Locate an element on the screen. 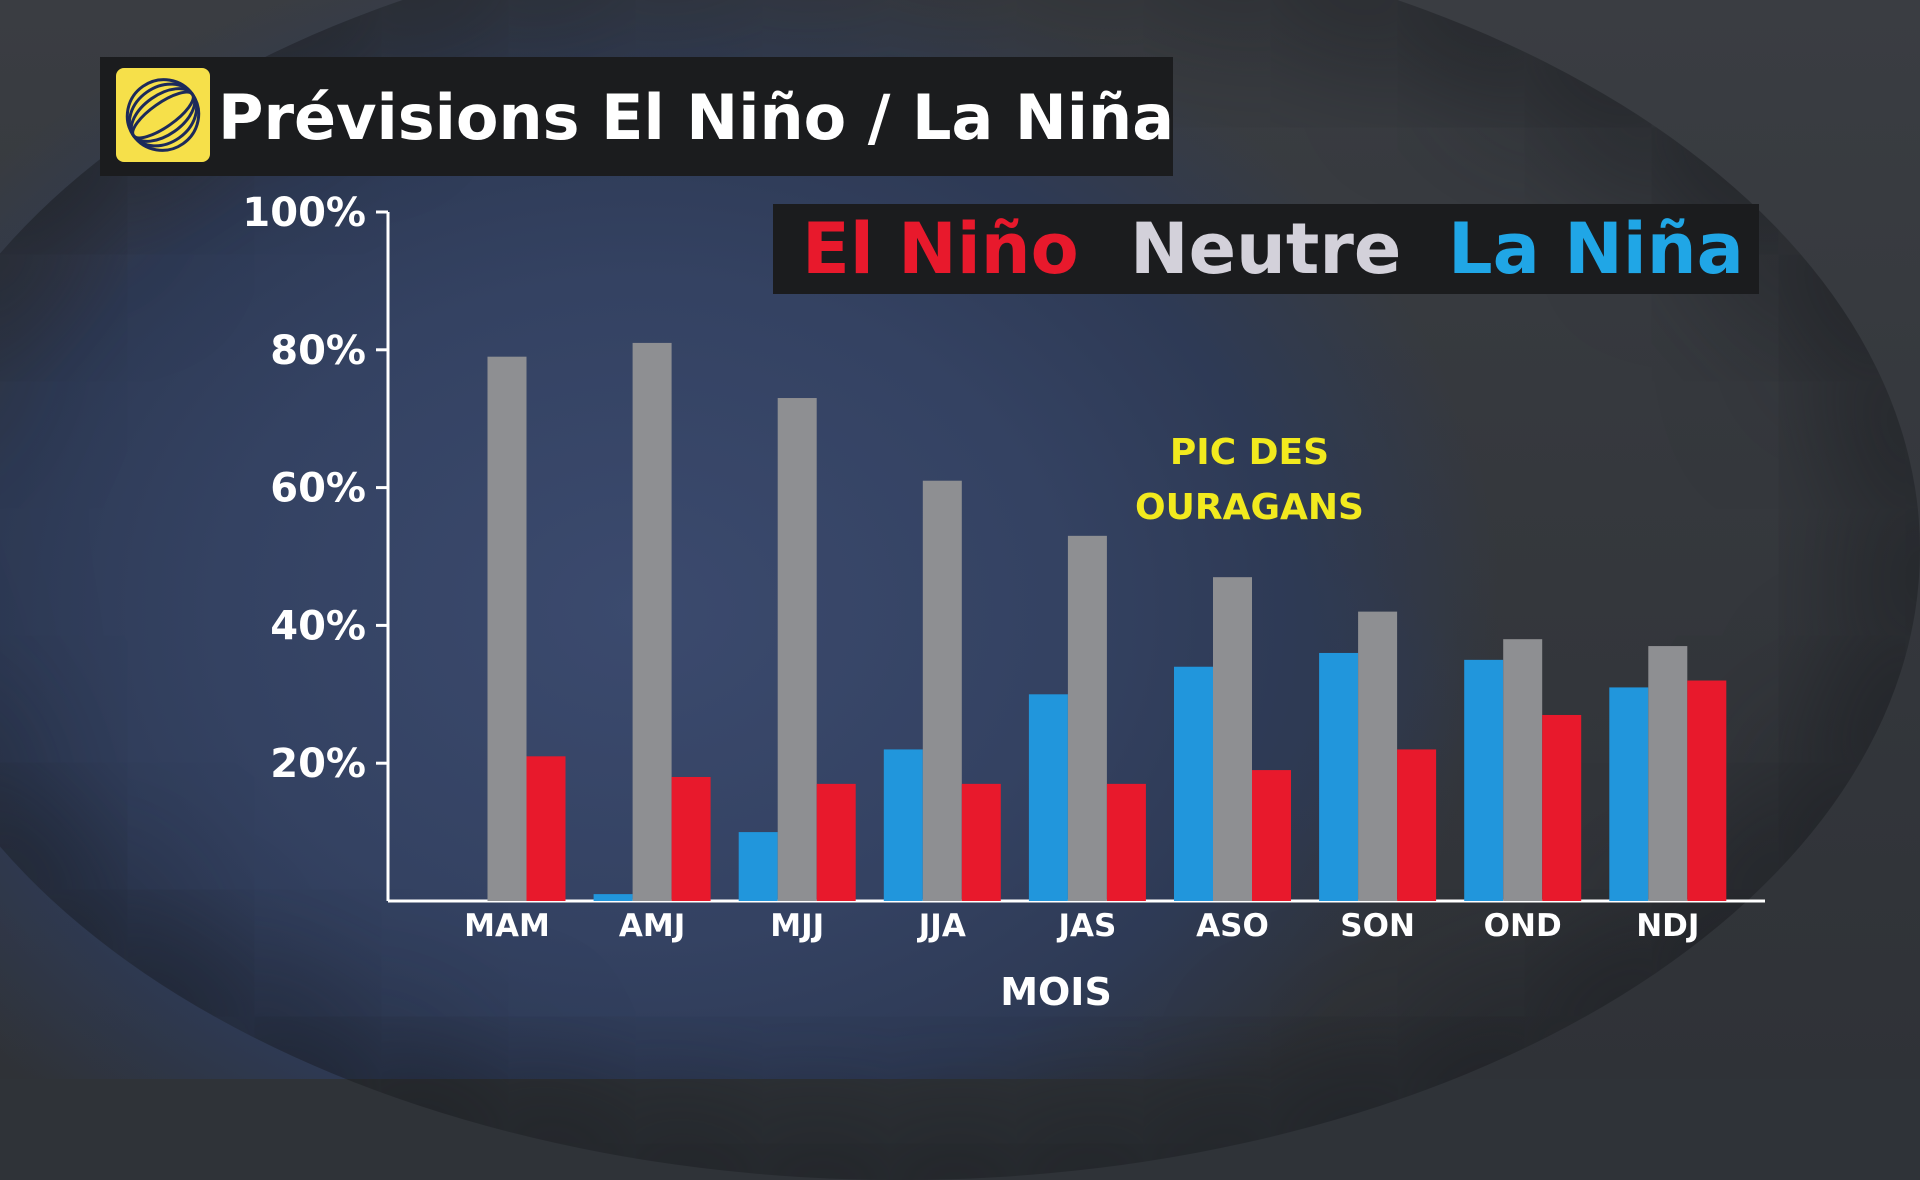 The width and height of the screenshot is (1920, 1180). title-banner is located at coordinates (636, 116).